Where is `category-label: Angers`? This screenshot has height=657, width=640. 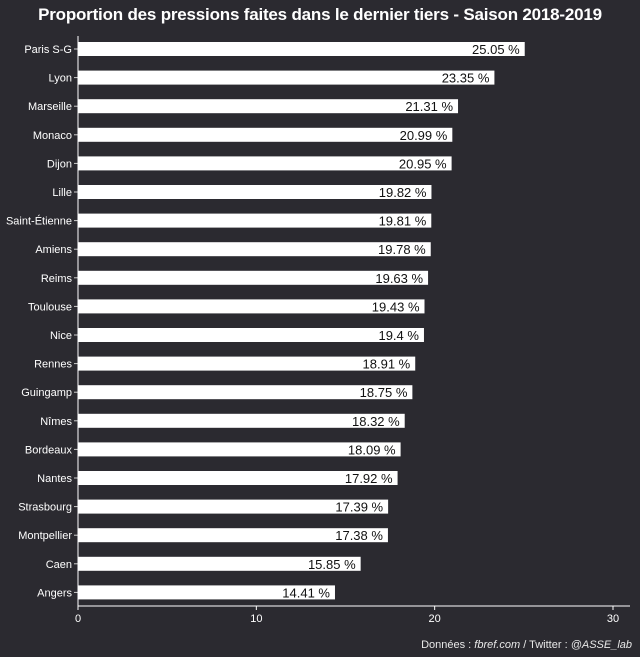 category-label: Angers is located at coordinates (54, 593).